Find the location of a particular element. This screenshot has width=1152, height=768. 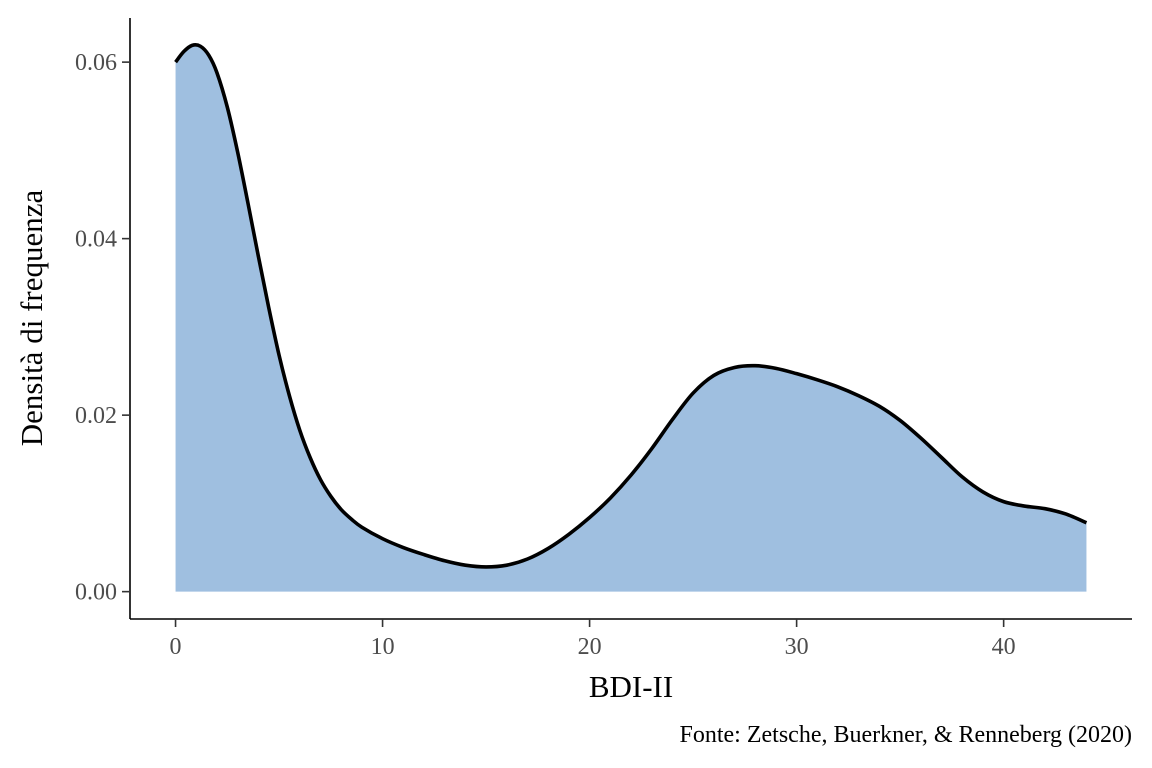

x-tick-label: 0 is located at coordinates (176, 647).